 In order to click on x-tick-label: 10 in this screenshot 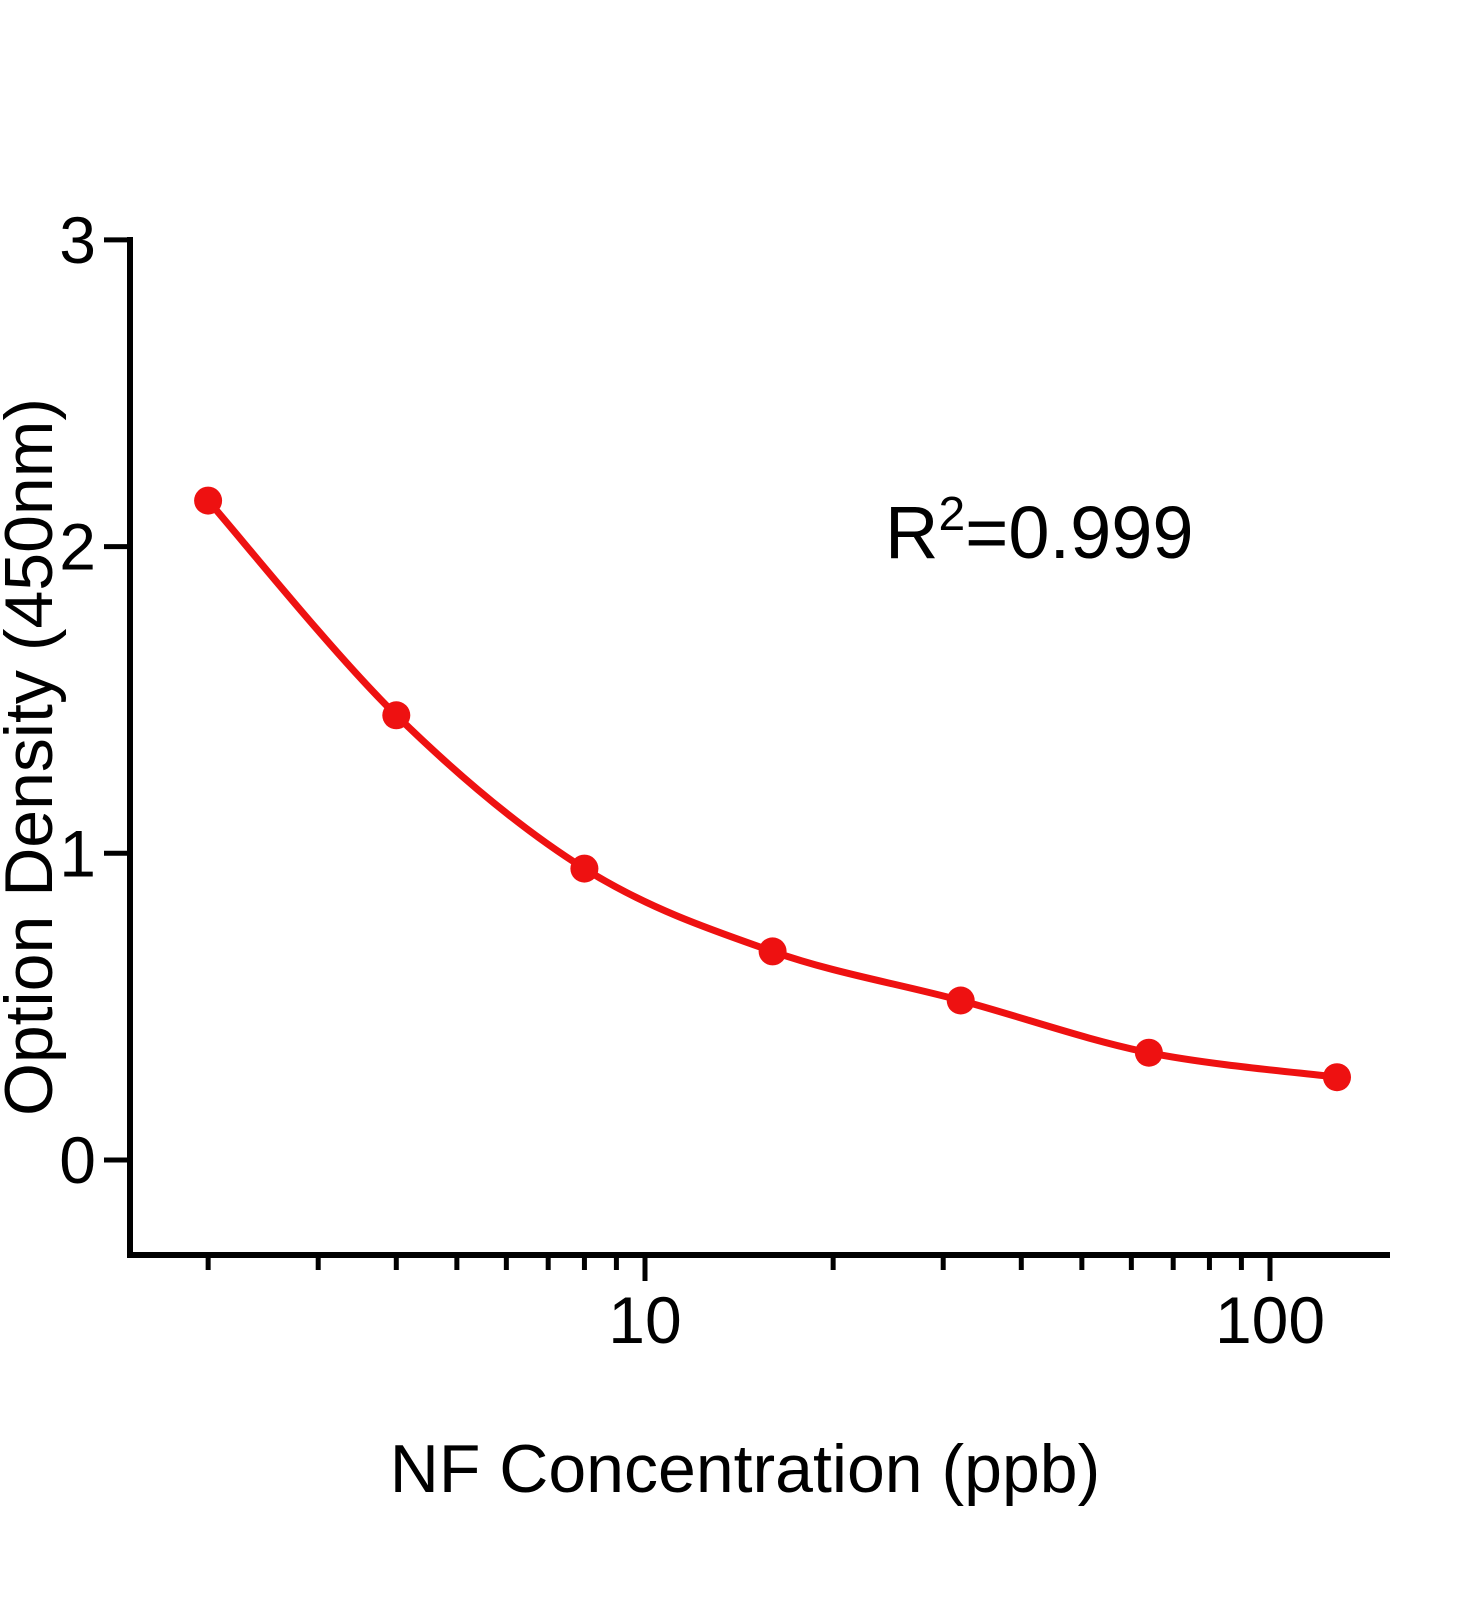, I will do `click(644, 1320)`.